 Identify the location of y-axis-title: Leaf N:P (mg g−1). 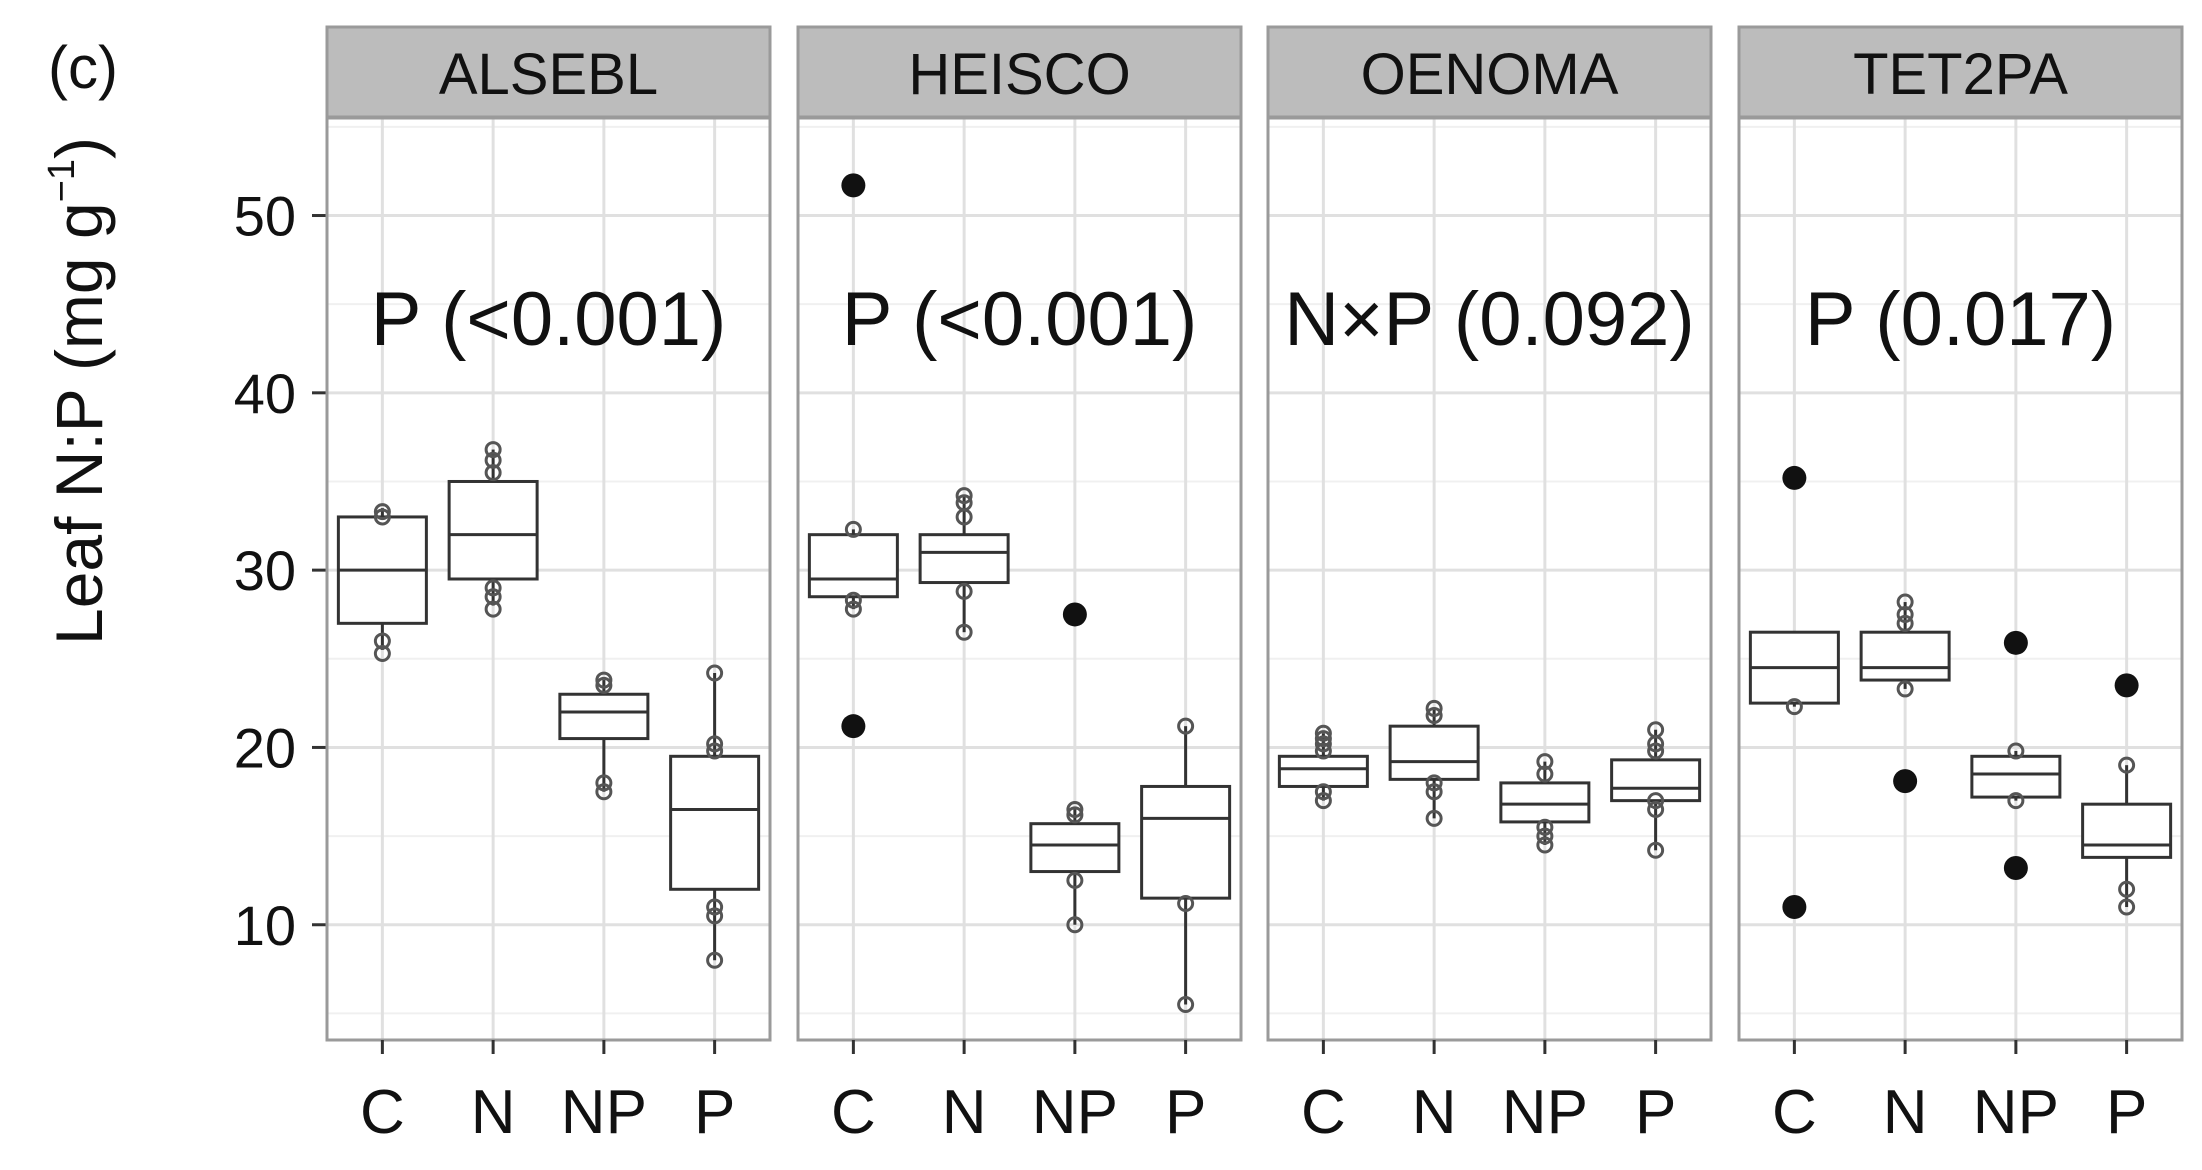
(78, 391).